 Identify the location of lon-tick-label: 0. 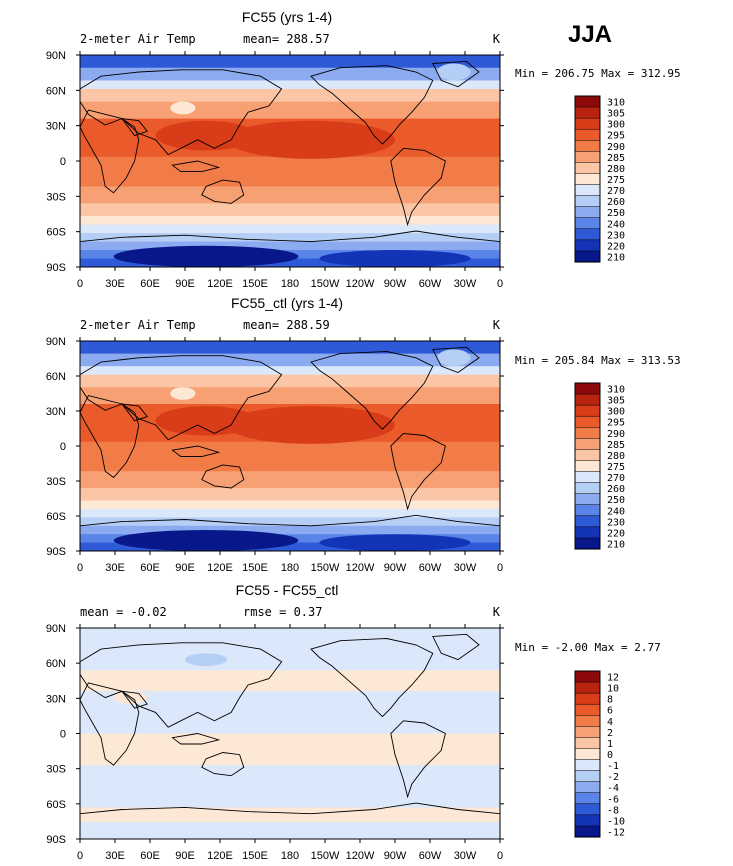
(80, 284).